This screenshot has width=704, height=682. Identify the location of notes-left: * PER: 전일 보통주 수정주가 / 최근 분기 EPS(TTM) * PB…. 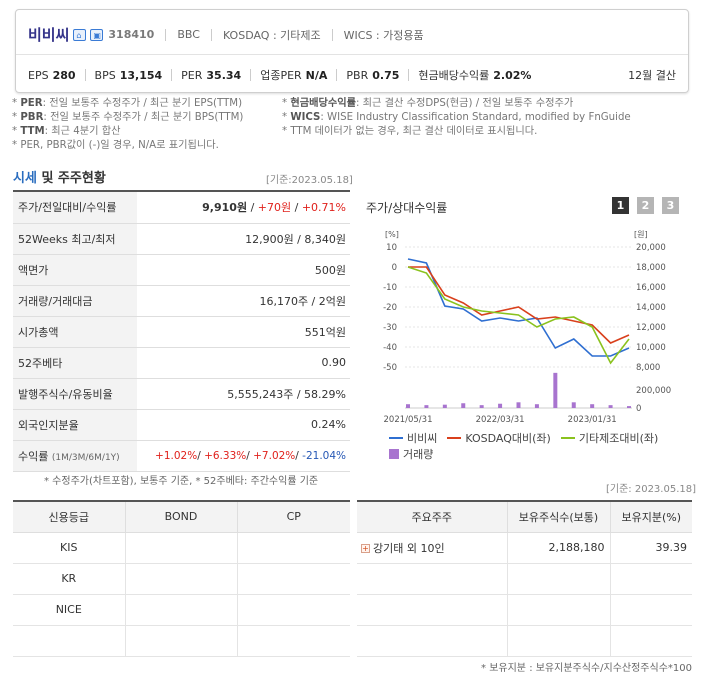
(128, 124).